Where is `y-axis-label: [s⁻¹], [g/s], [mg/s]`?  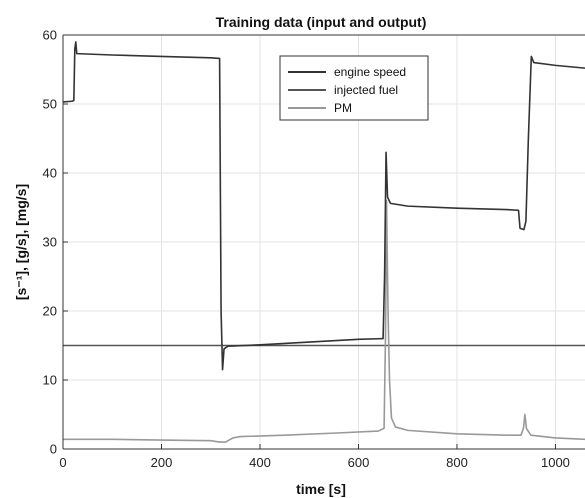
y-axis-label: [s⁻¹], [g/s], [mg/s] is located at coordinates (21, 242).